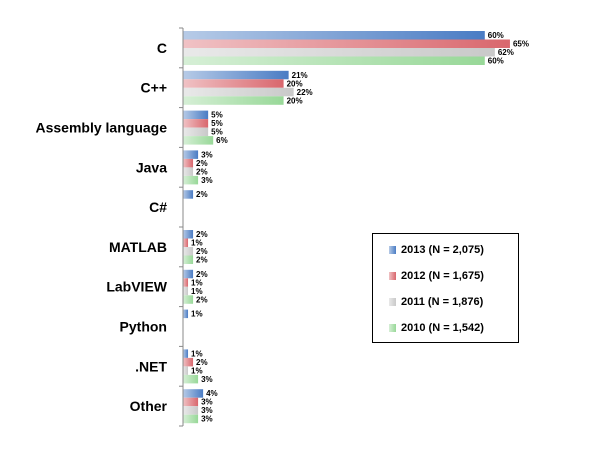  What do you see at coordinates (136, 287) in the screenshot?
I see `category-label: LabVIEW` at bounding box center [136, 287].